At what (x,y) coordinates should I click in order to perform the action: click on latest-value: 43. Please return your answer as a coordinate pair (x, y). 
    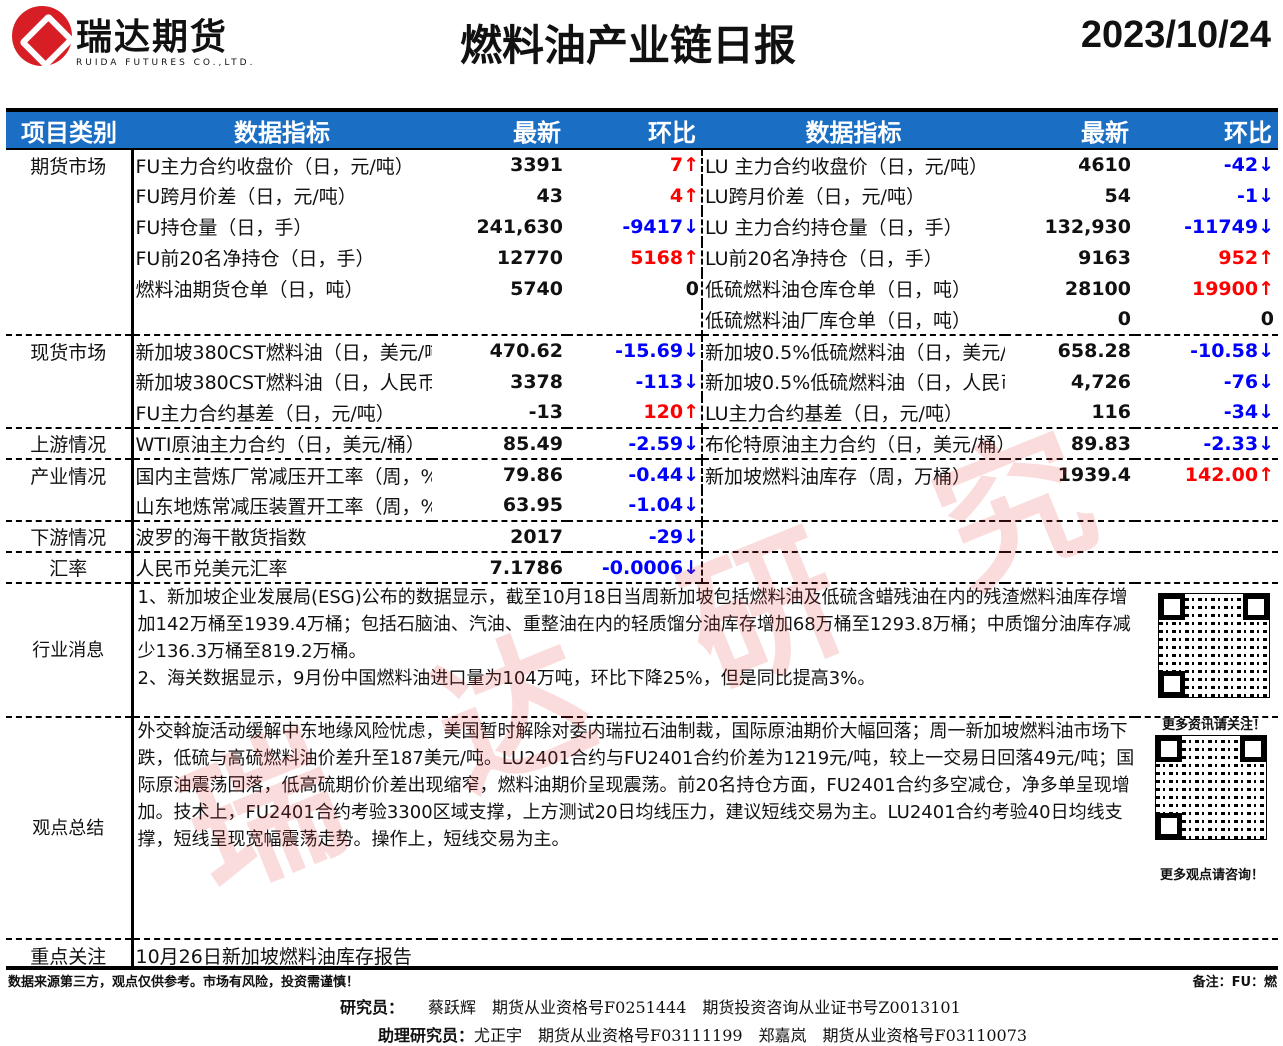
    Looking at the image, I should click on (549, 195).